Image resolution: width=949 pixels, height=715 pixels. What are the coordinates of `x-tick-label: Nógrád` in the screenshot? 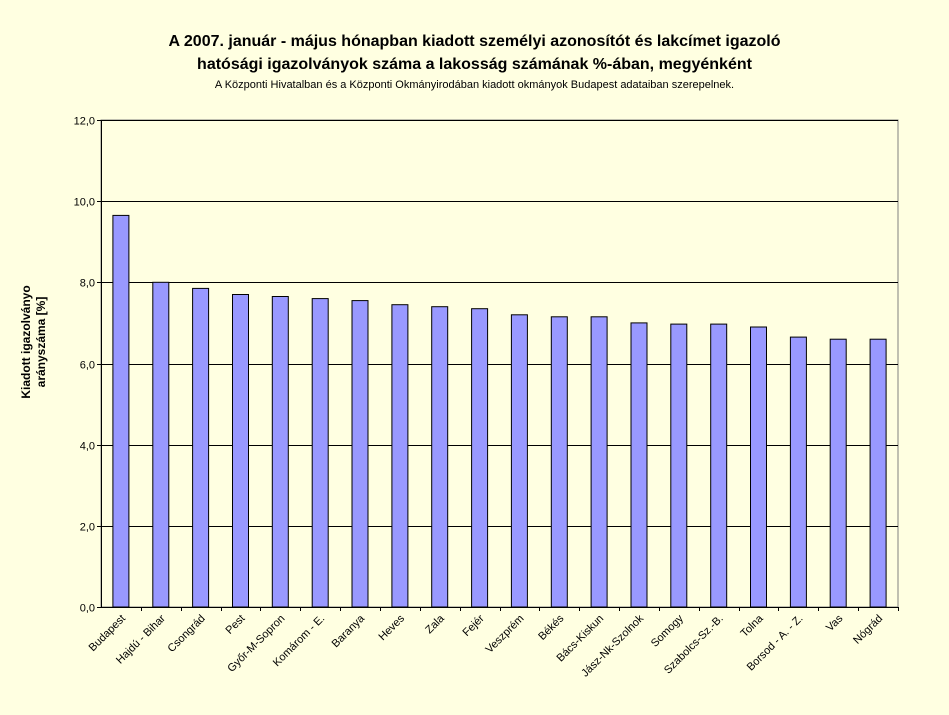 It's located at (868, 630).